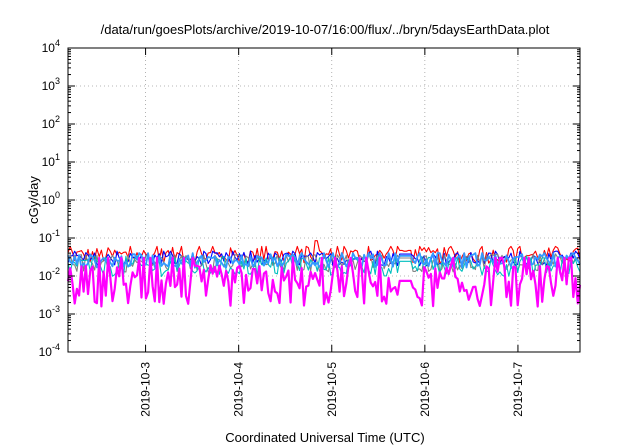  I want to click on y-tick-label: 10³, so click(51, 84).